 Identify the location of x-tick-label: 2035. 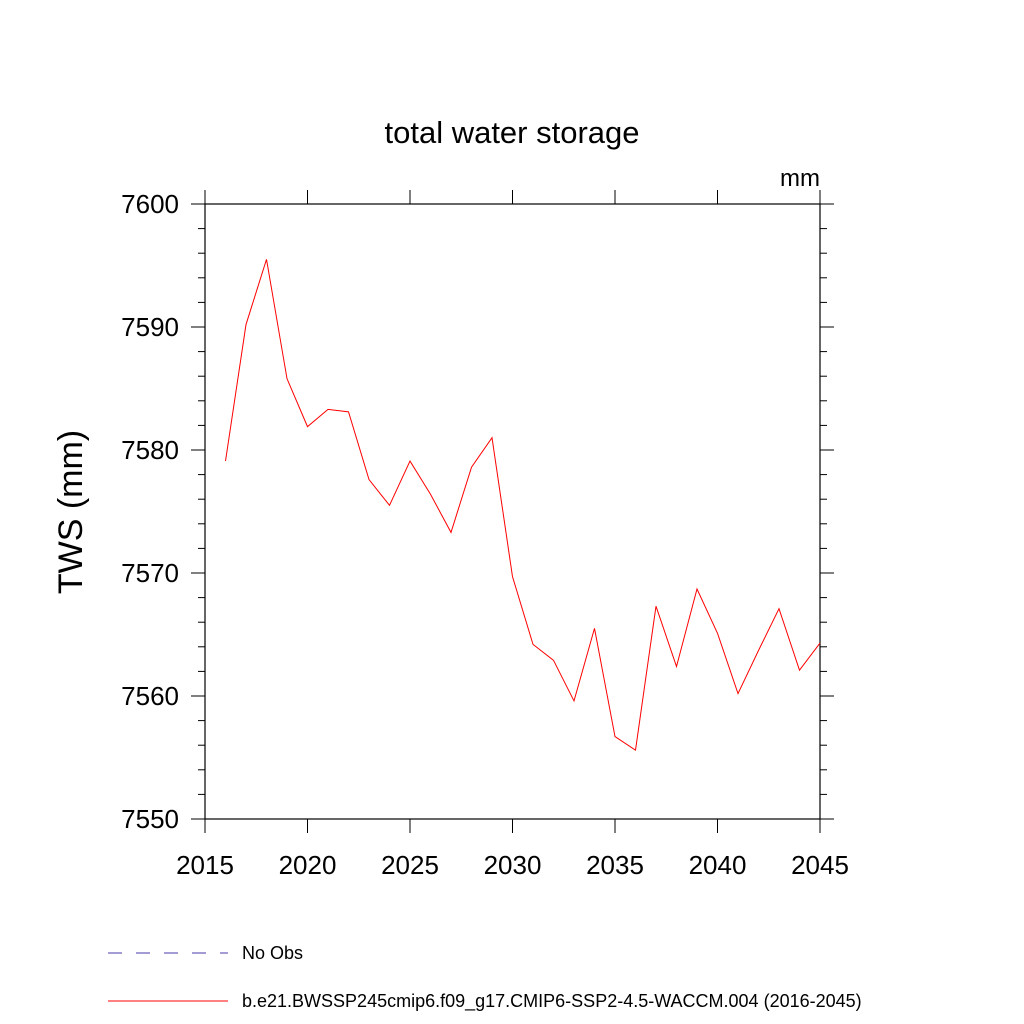
(615, 865).